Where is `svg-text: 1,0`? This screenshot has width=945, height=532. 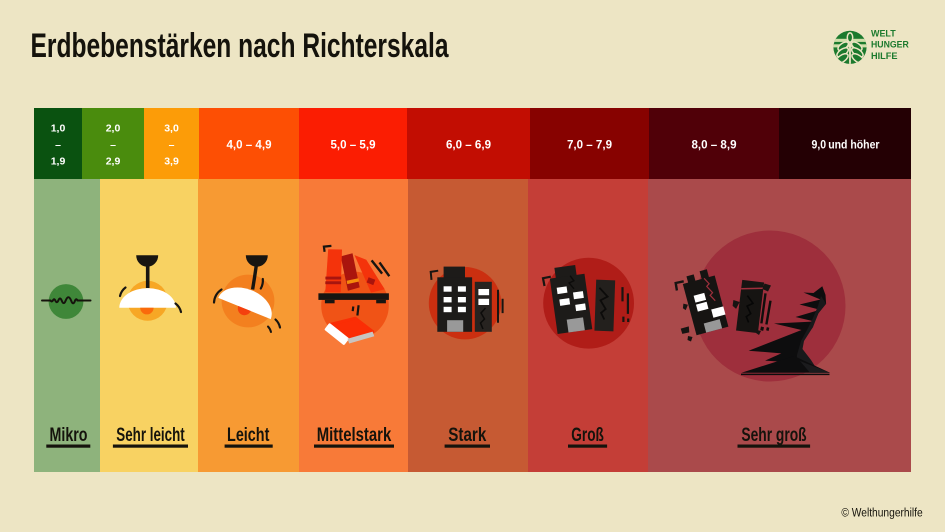
svg-text: 1,0 is located at coordinates (58, 129).